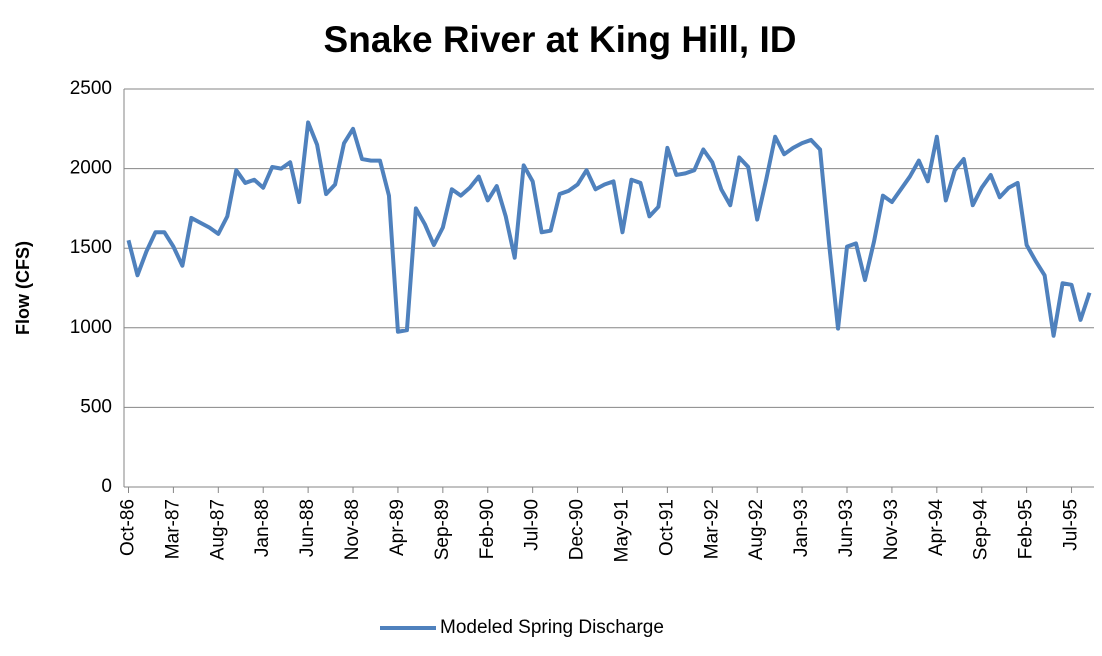 Image resolution: width=1102 pixels, height=656 pixels. I want to click on y-tick-label: 500, so click(96, 406).